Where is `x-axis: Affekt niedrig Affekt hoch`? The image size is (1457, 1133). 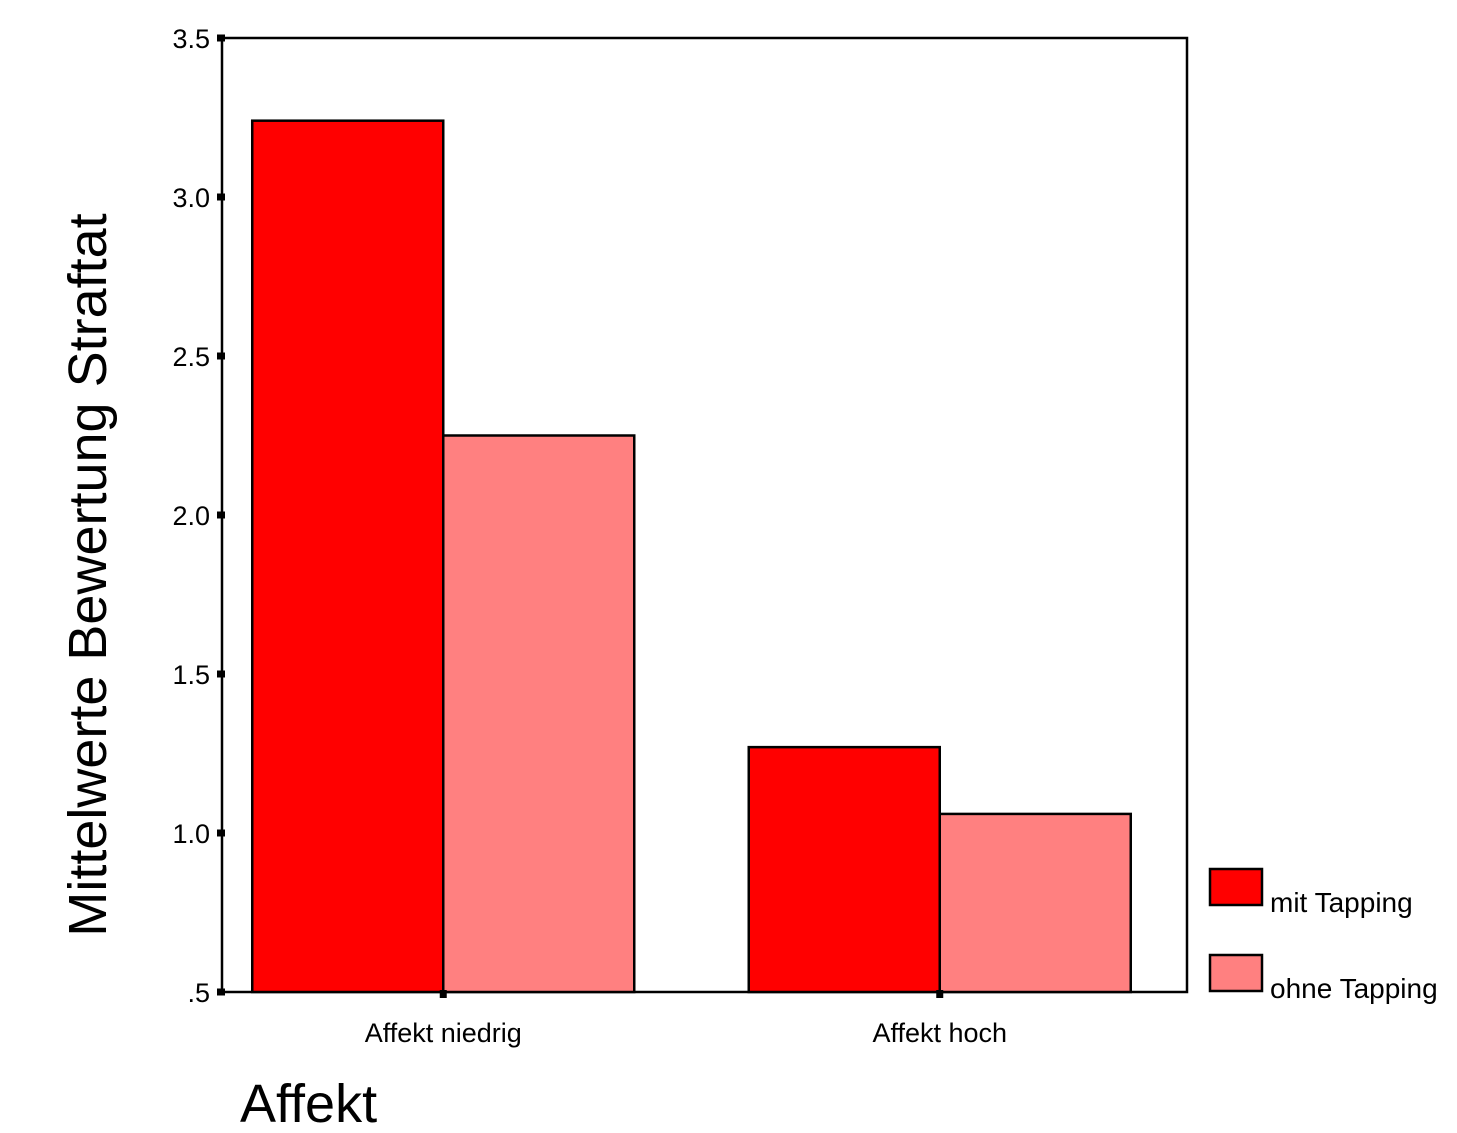
x-axis: Affekt niedrig Affekt hoch is located at coordinates (686, 1019).